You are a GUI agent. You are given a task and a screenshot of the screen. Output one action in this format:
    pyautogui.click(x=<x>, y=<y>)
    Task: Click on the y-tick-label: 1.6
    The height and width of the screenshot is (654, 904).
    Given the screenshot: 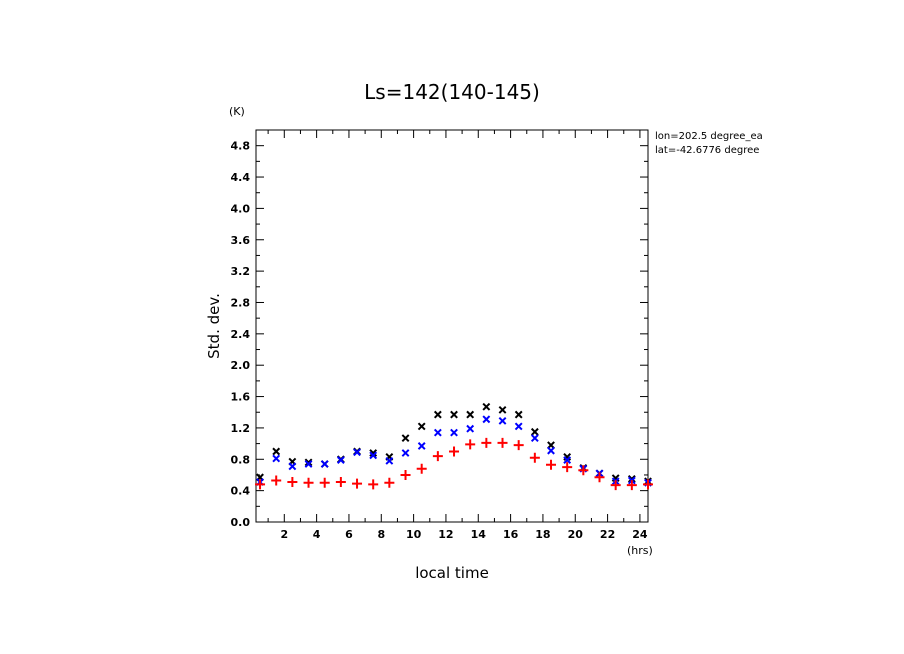 What is the action you would take?
    pyautogui.click(x=241, y=397)
    